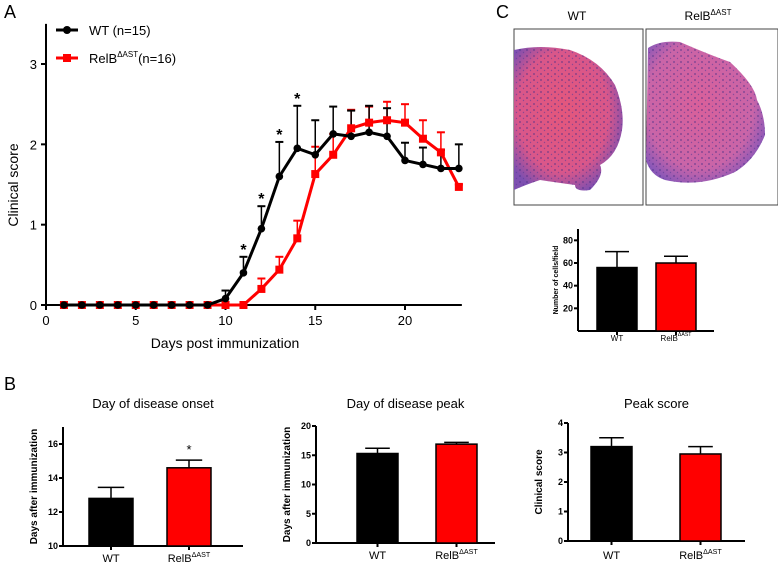 Image resolution: width=778 pixels, height=567 pixels. I want to click on x-tick-label: 5, so click(135, 320).